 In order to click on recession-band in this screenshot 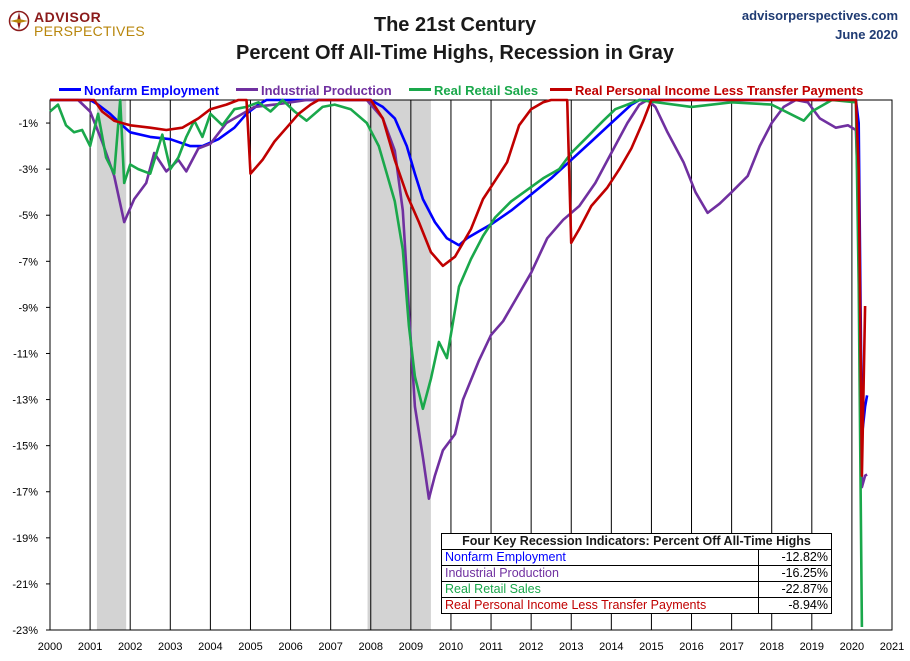, I will do `click(111, 365)`.